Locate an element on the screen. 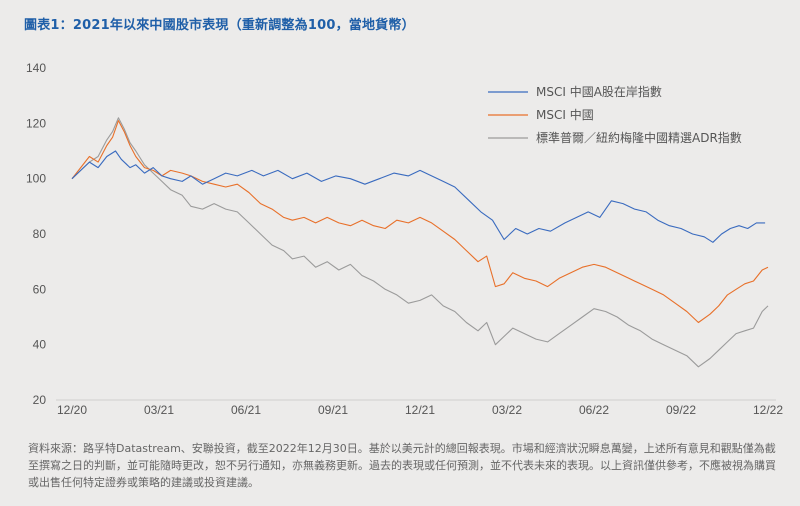  x-tick-label: 12/21 is located at coordinates (420, 410).